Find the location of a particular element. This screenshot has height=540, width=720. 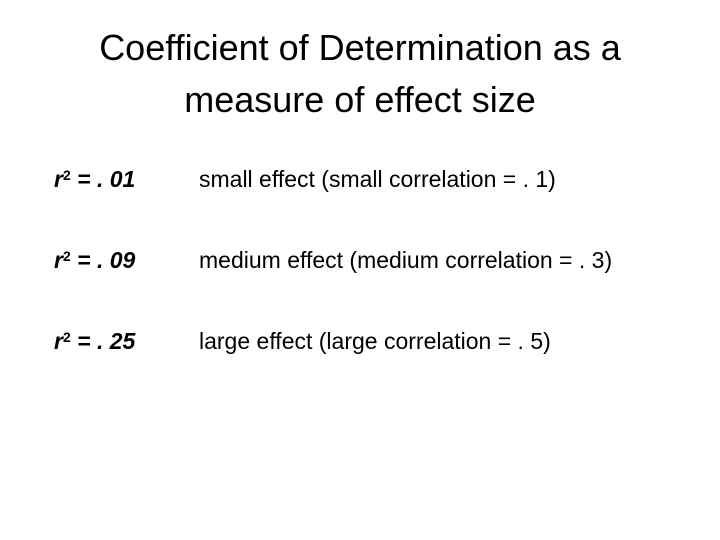

title-line-2: measure of effect size is located at coordinates (360, 99).